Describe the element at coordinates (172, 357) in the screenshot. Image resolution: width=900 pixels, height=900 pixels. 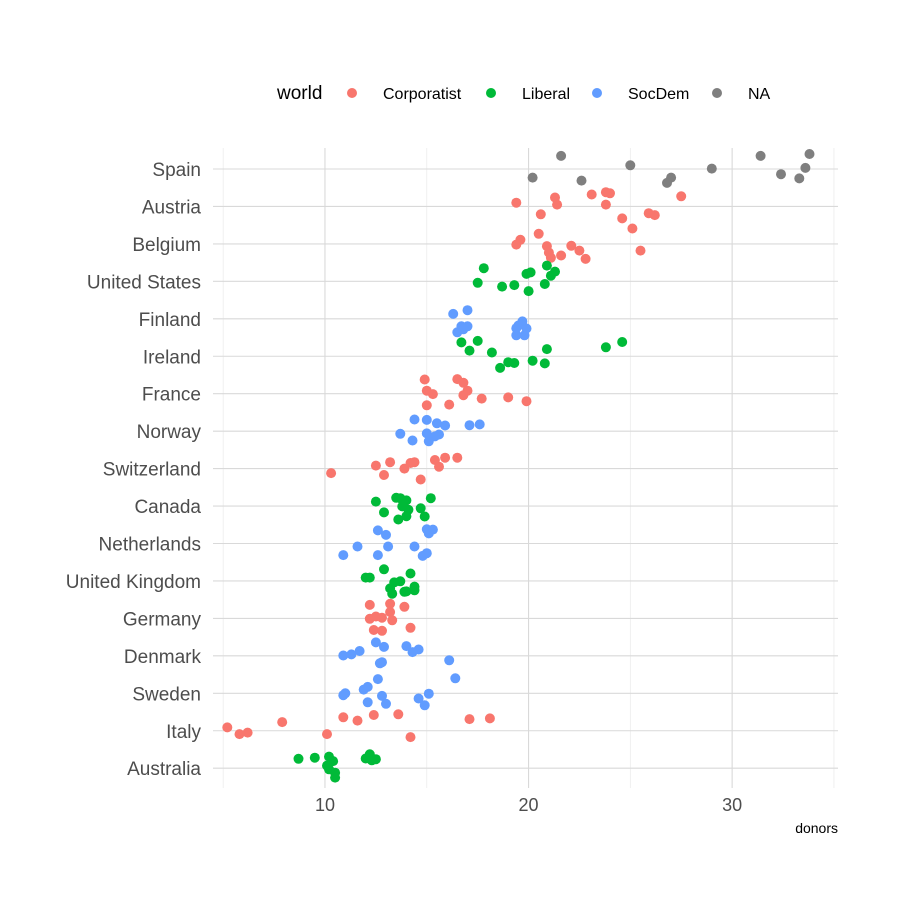
I see `y-tick-label: Ireland` at that location.